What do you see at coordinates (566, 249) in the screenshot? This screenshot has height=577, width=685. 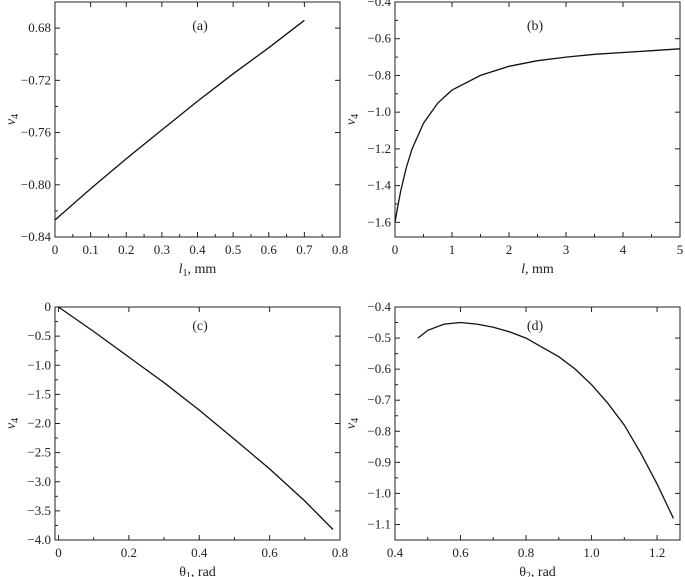 I see `x-tick-label: 3` at bounding box center [566, 249].